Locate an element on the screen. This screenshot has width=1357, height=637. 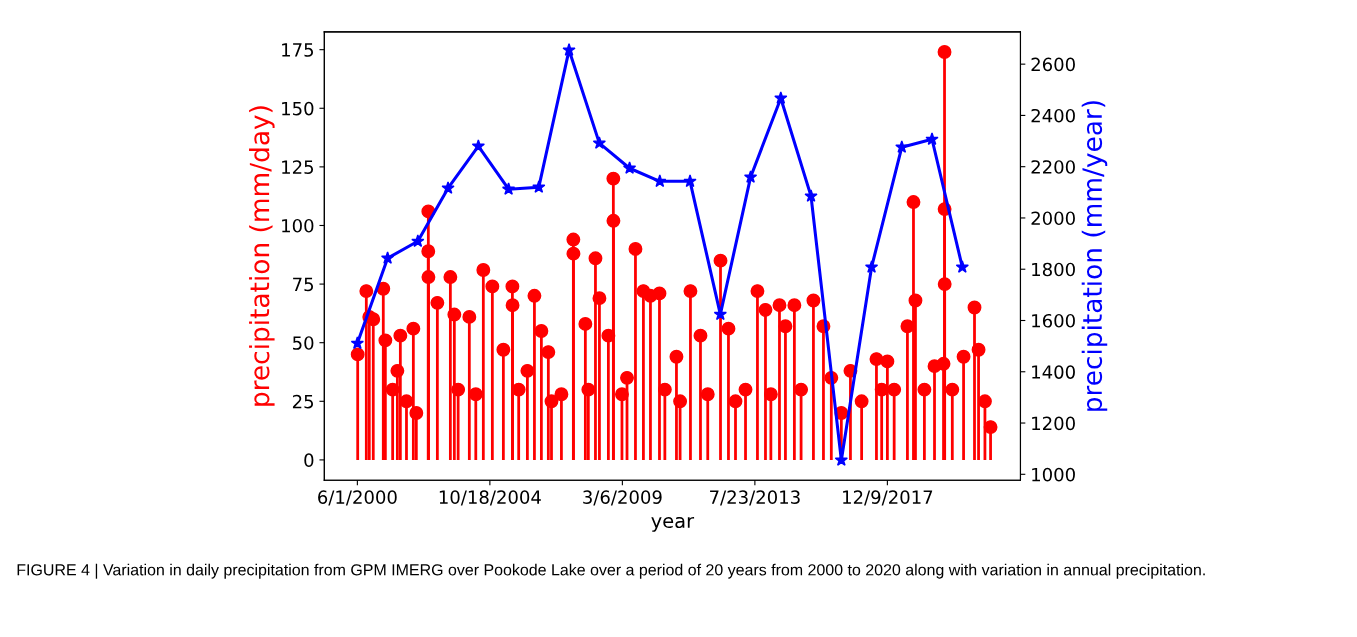
x-tick-label: 7/23/2013 is located at coordinates (755, 498).